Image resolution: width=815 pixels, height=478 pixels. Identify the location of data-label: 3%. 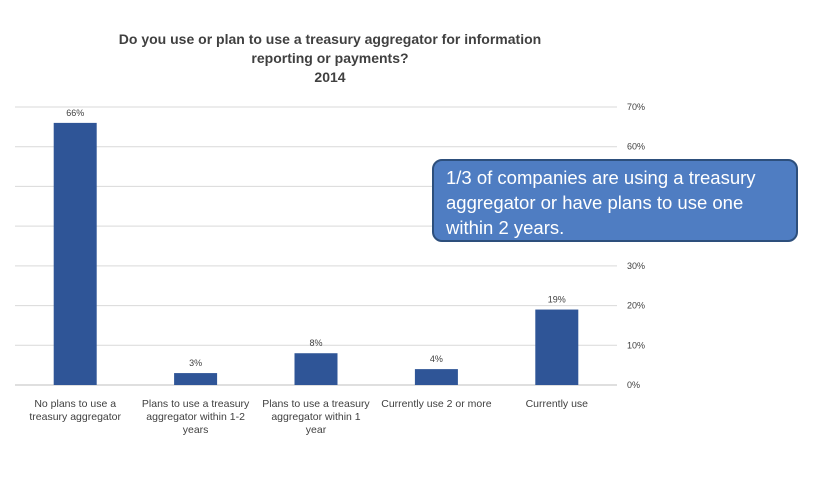
(195, 363).